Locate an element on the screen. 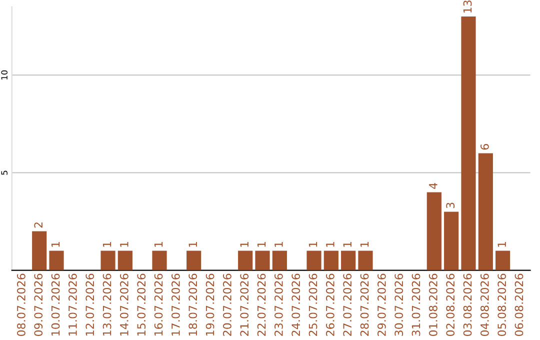 The width and height of the screenshot is (540, 340). x-tick-label: 03.08.2026 is located at coordinates (467, 305).